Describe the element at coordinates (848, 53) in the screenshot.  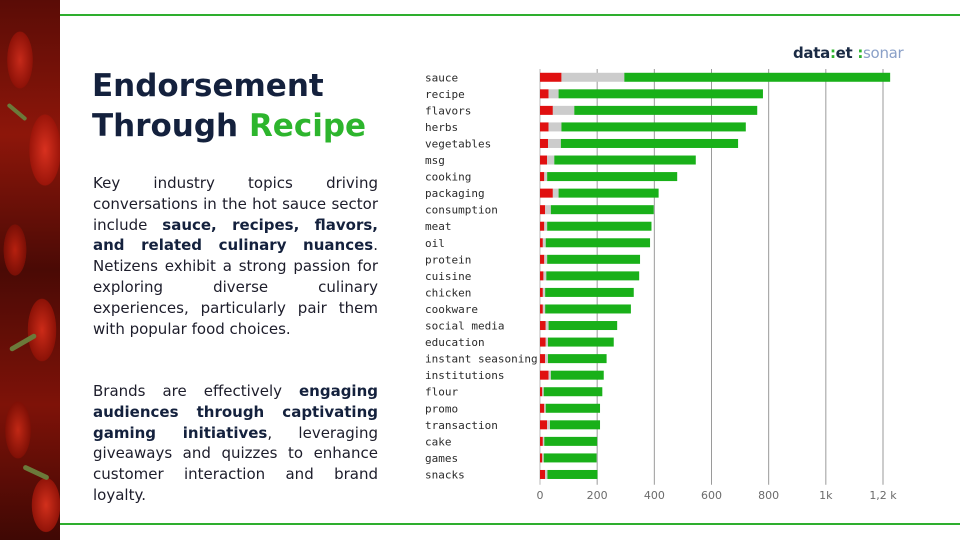
I see `datasonar-logo: data:et :sonar` at that location.